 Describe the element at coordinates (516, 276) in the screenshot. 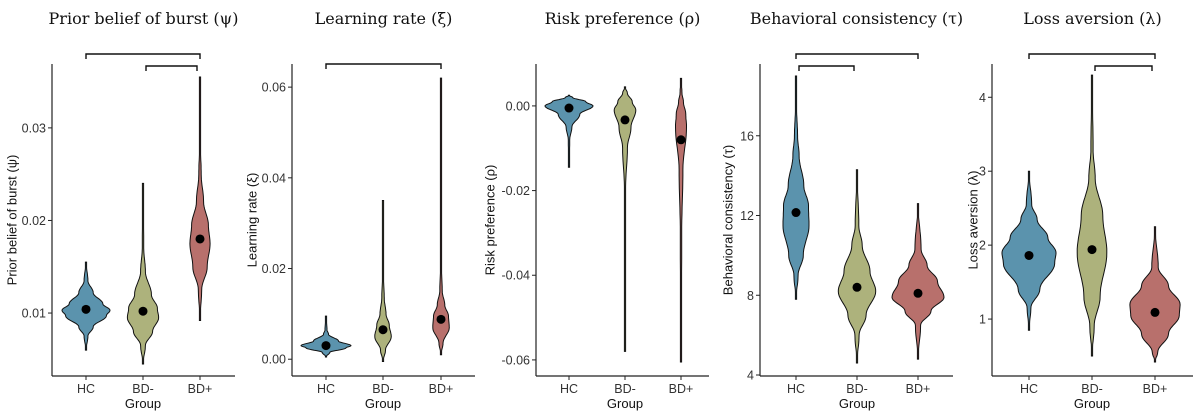

I see `y-tick-label: -0.04` at that location.